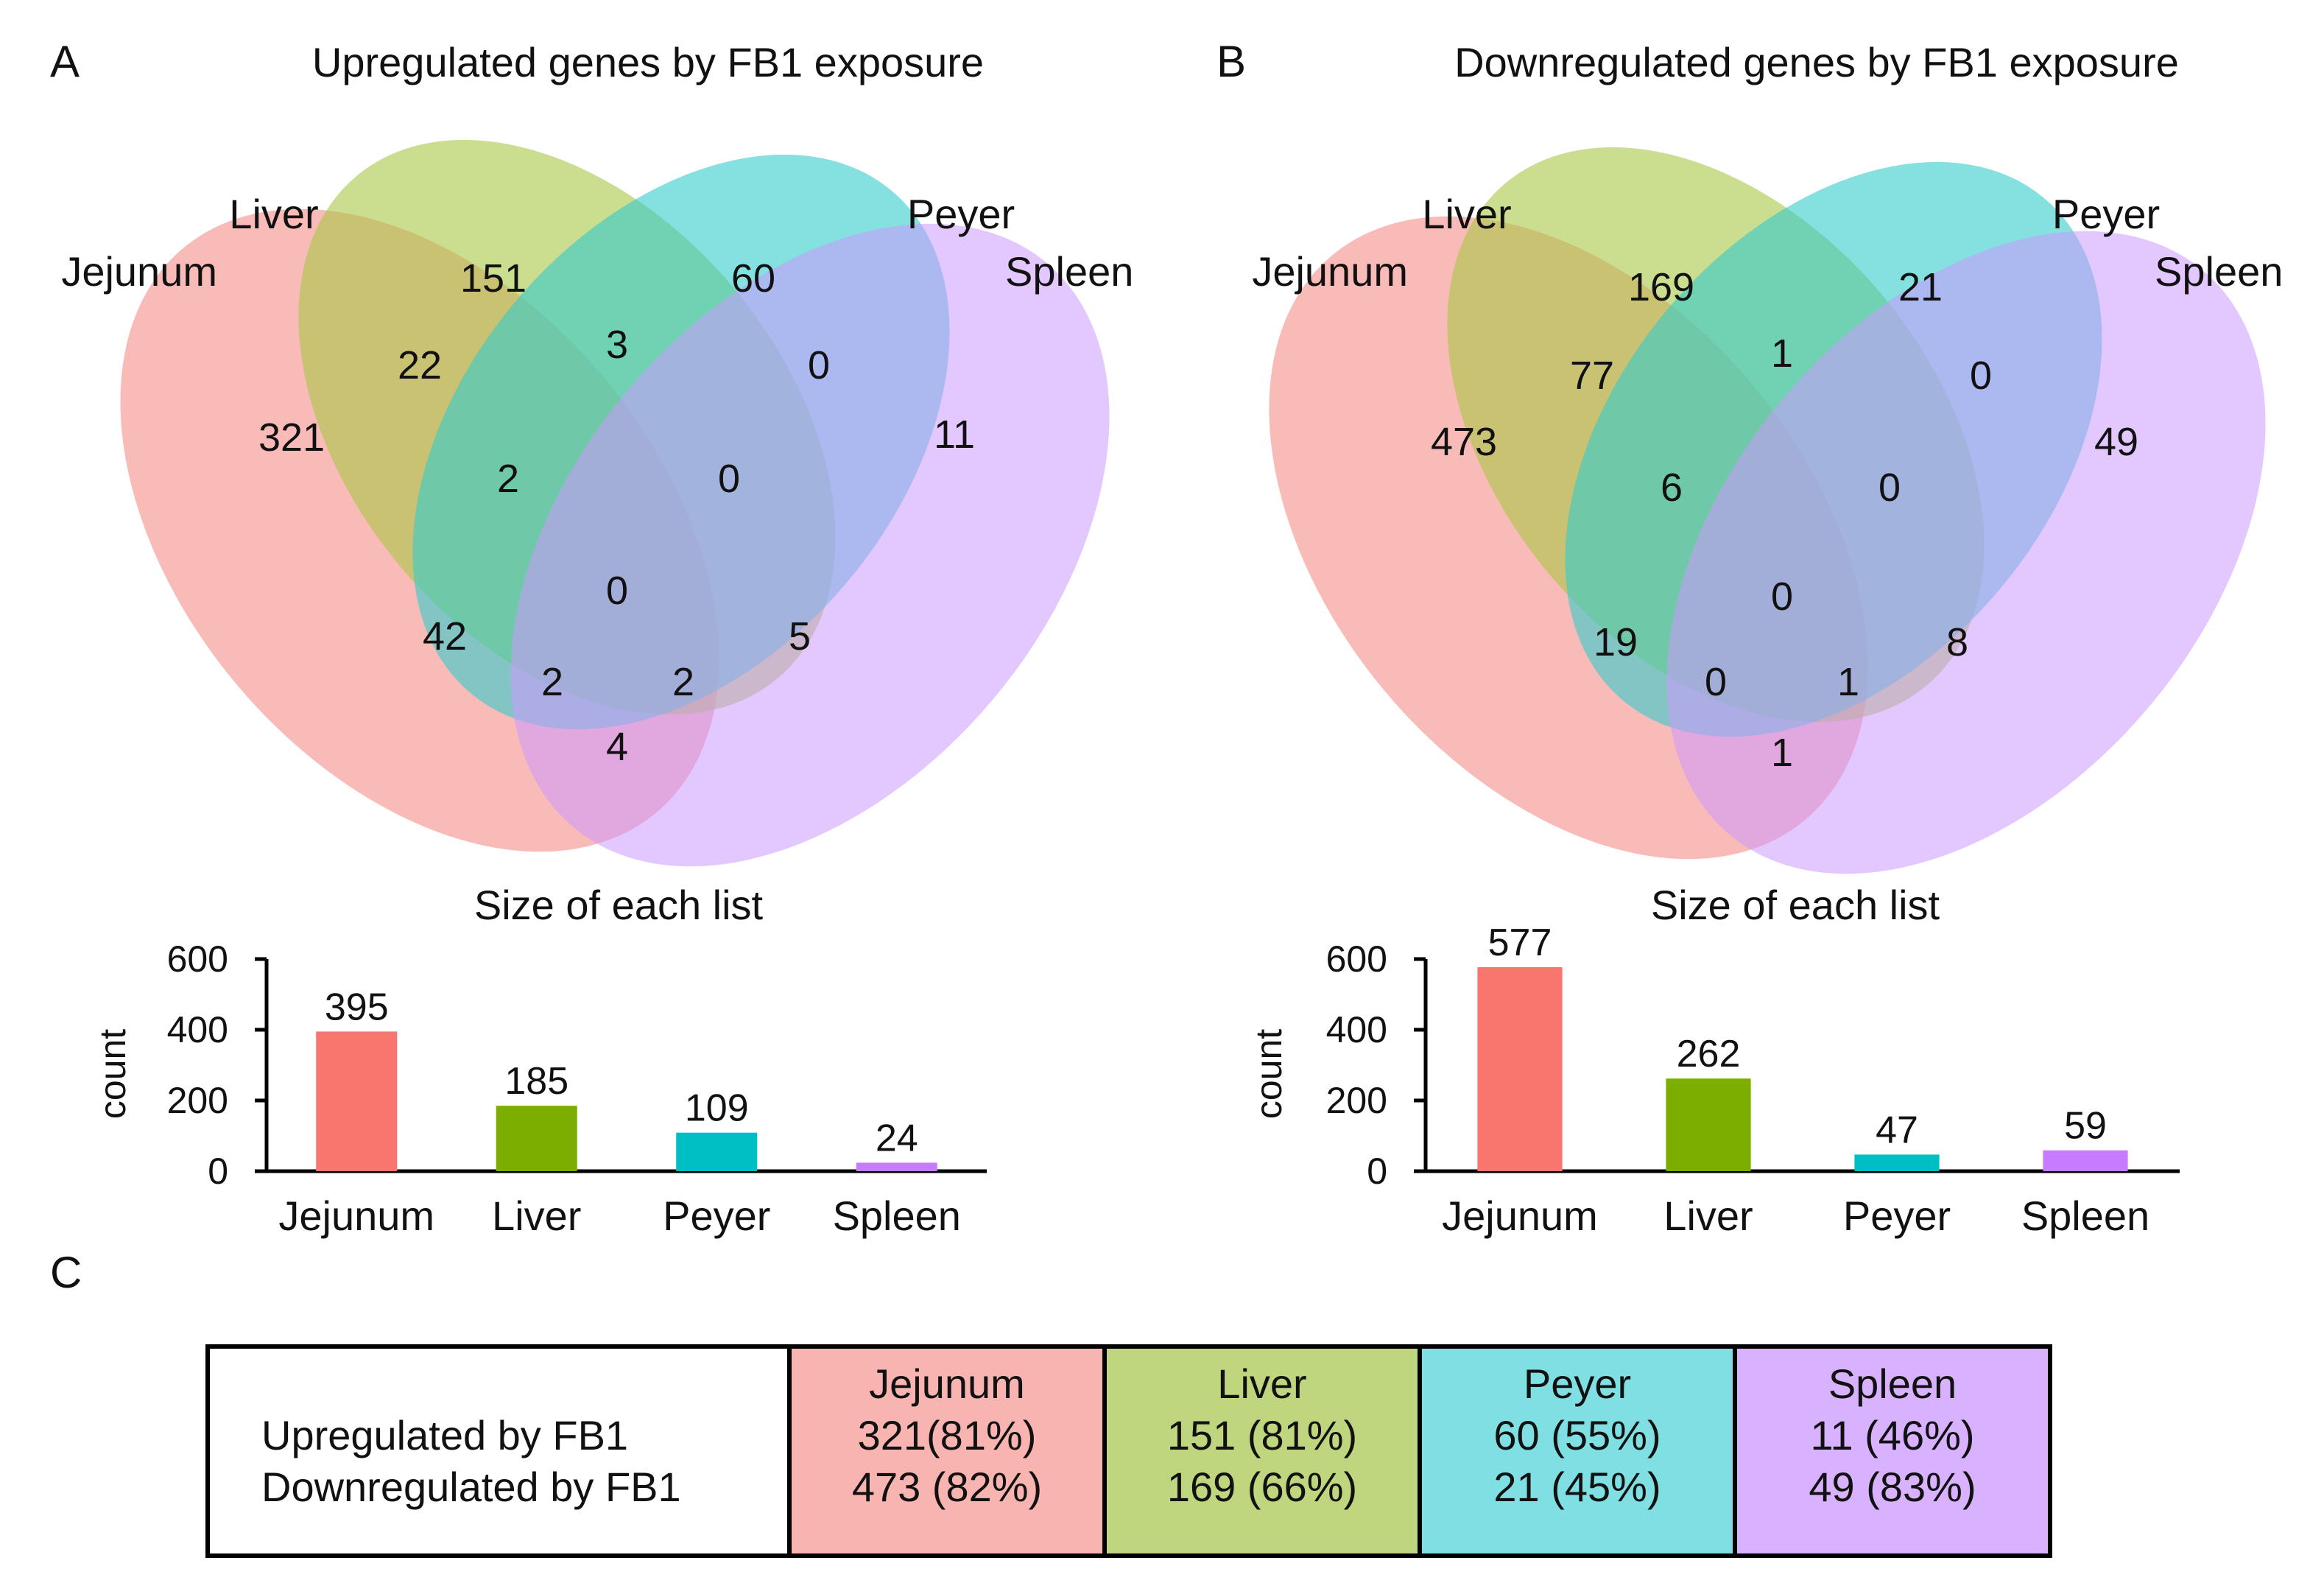  I want to click on bar-b-category-peyer: Peyer, so click(1897, 1216).